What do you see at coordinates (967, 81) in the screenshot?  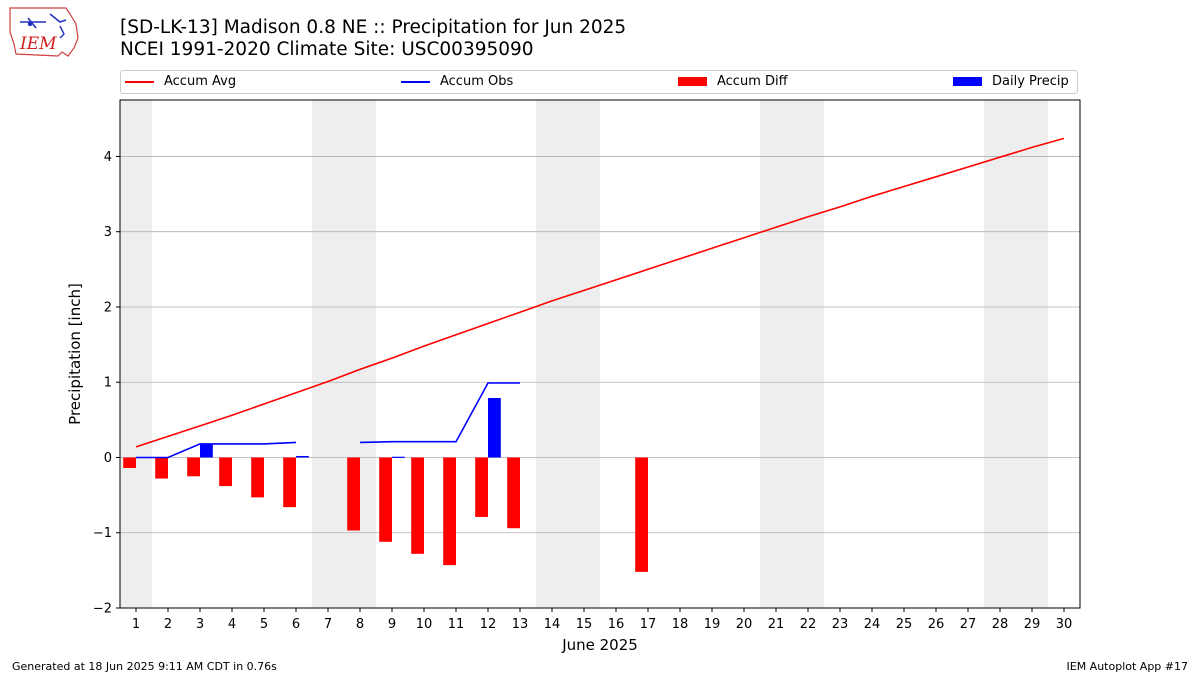 I see `legend-swatch-daily-precip` at bounding box center [967, 81].